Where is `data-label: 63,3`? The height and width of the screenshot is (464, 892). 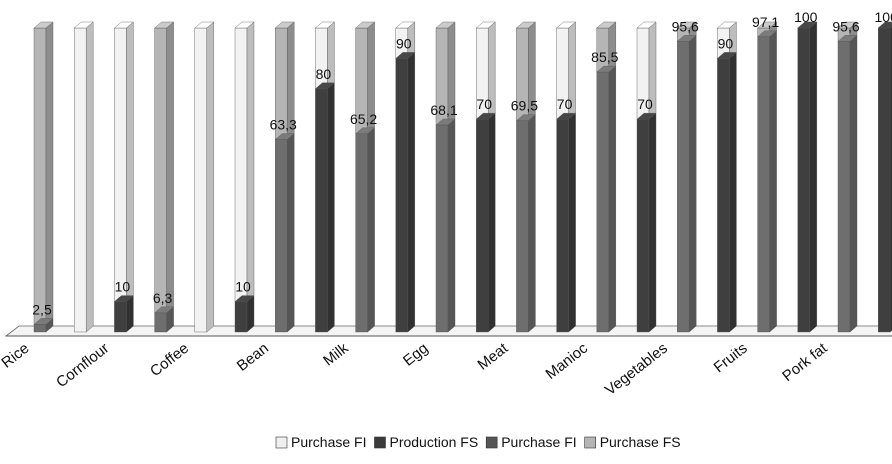
data-label: 63,3 is located at coordinates (283, 125).